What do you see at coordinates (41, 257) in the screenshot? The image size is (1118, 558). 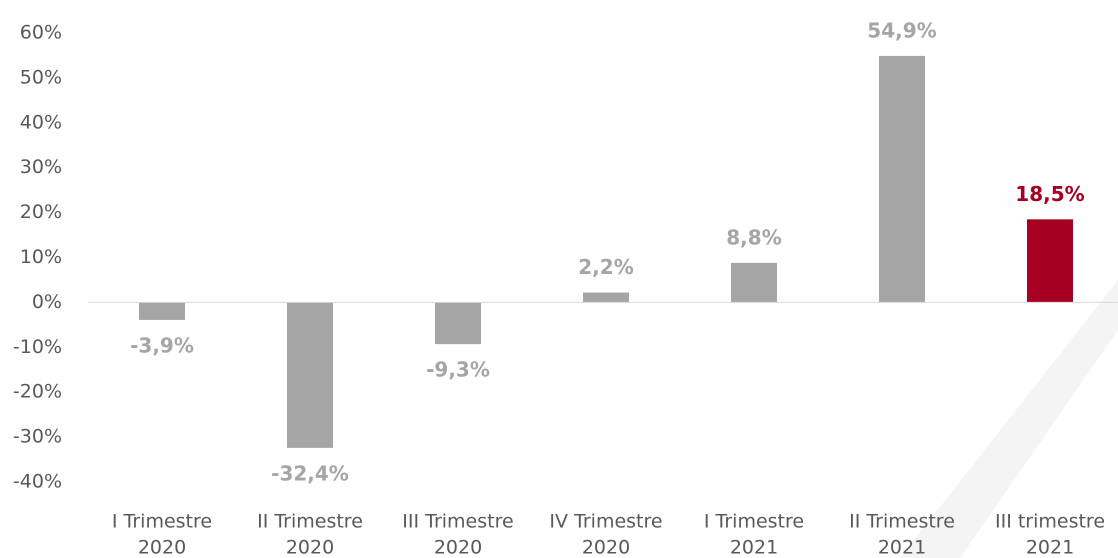 I see `y-tick-label: 10%` at bounding box center [41, 257].